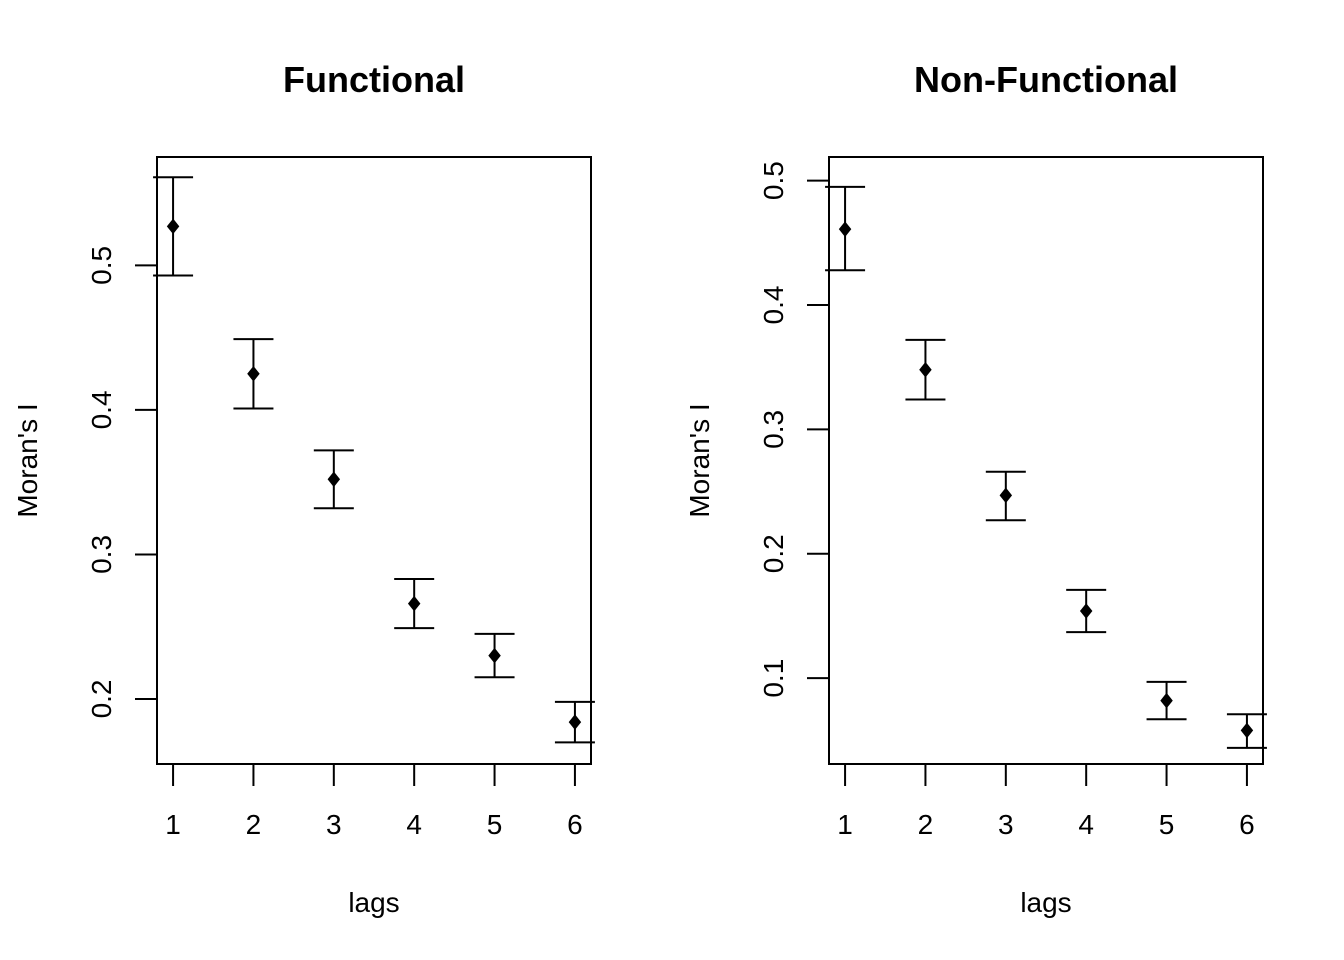 This screenshot has width=1344, height=960. What do you see at coordinates (374, 79) in the screenshot?
I see `chart-title: Functional` at bounding box center [374, 79].